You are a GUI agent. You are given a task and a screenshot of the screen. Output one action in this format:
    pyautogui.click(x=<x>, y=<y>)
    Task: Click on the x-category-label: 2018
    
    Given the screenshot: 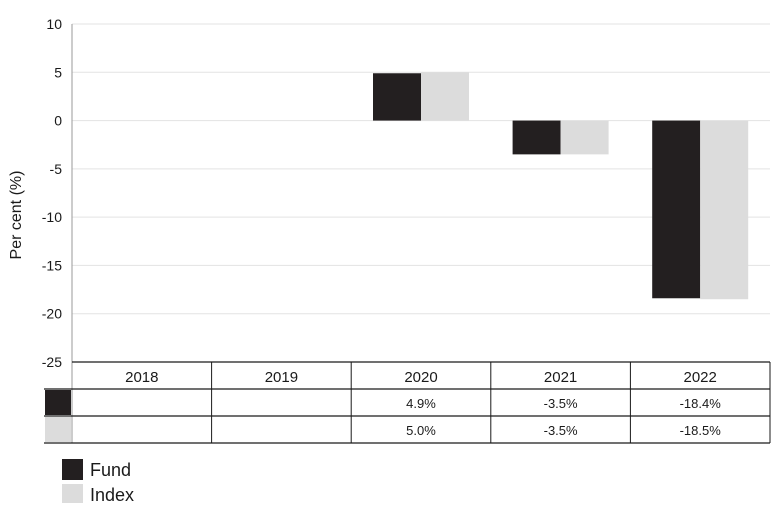 What is the action you would take?
    pyautogui.click(x=141, y=377)
    